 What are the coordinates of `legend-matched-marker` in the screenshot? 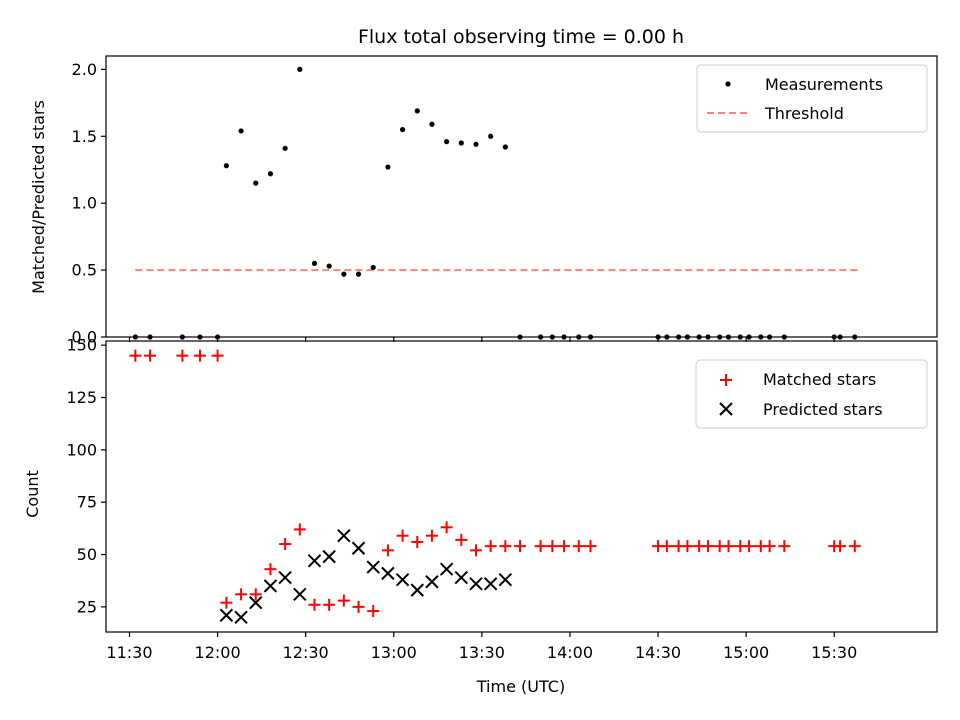 It's located at (726, 380).